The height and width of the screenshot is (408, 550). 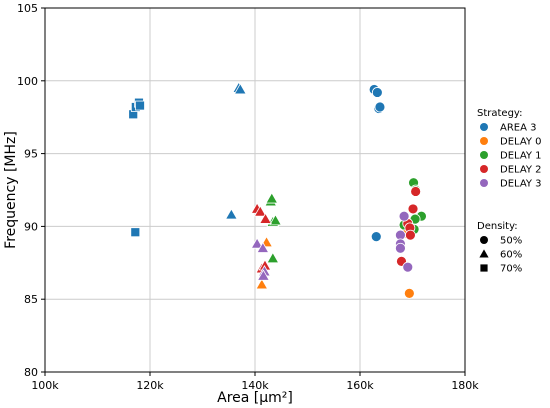 What do you see at coordinates (521, 184) in the screenshot?
I see `legend-label: DELAY 3` at bounding box center [521, 184].